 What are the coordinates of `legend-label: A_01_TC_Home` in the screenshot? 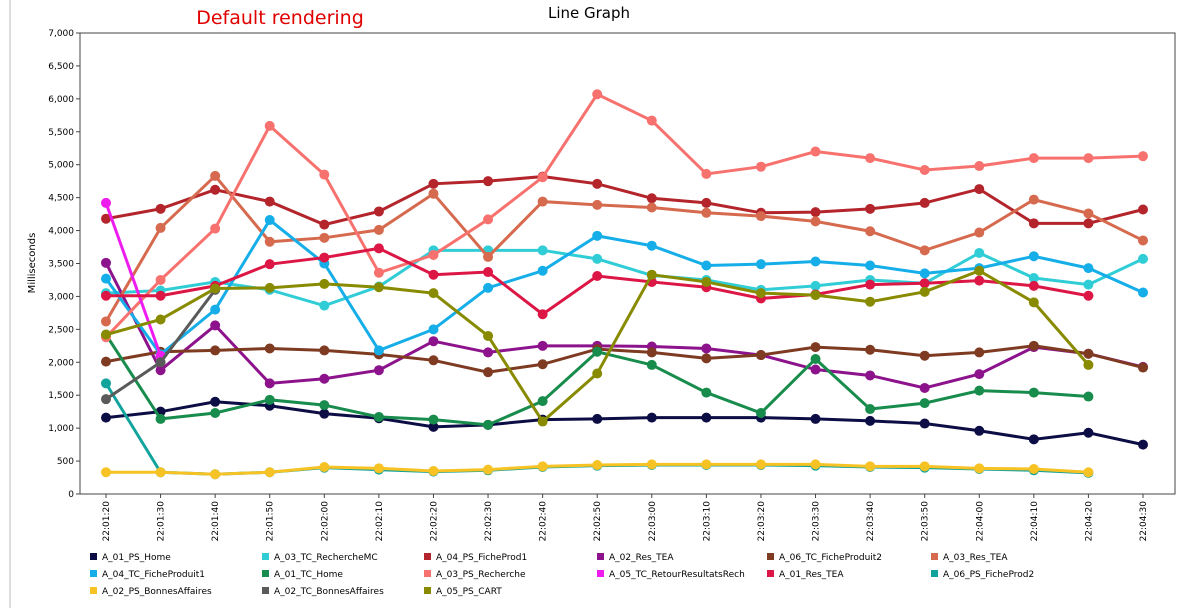 It's located at (308, 575).